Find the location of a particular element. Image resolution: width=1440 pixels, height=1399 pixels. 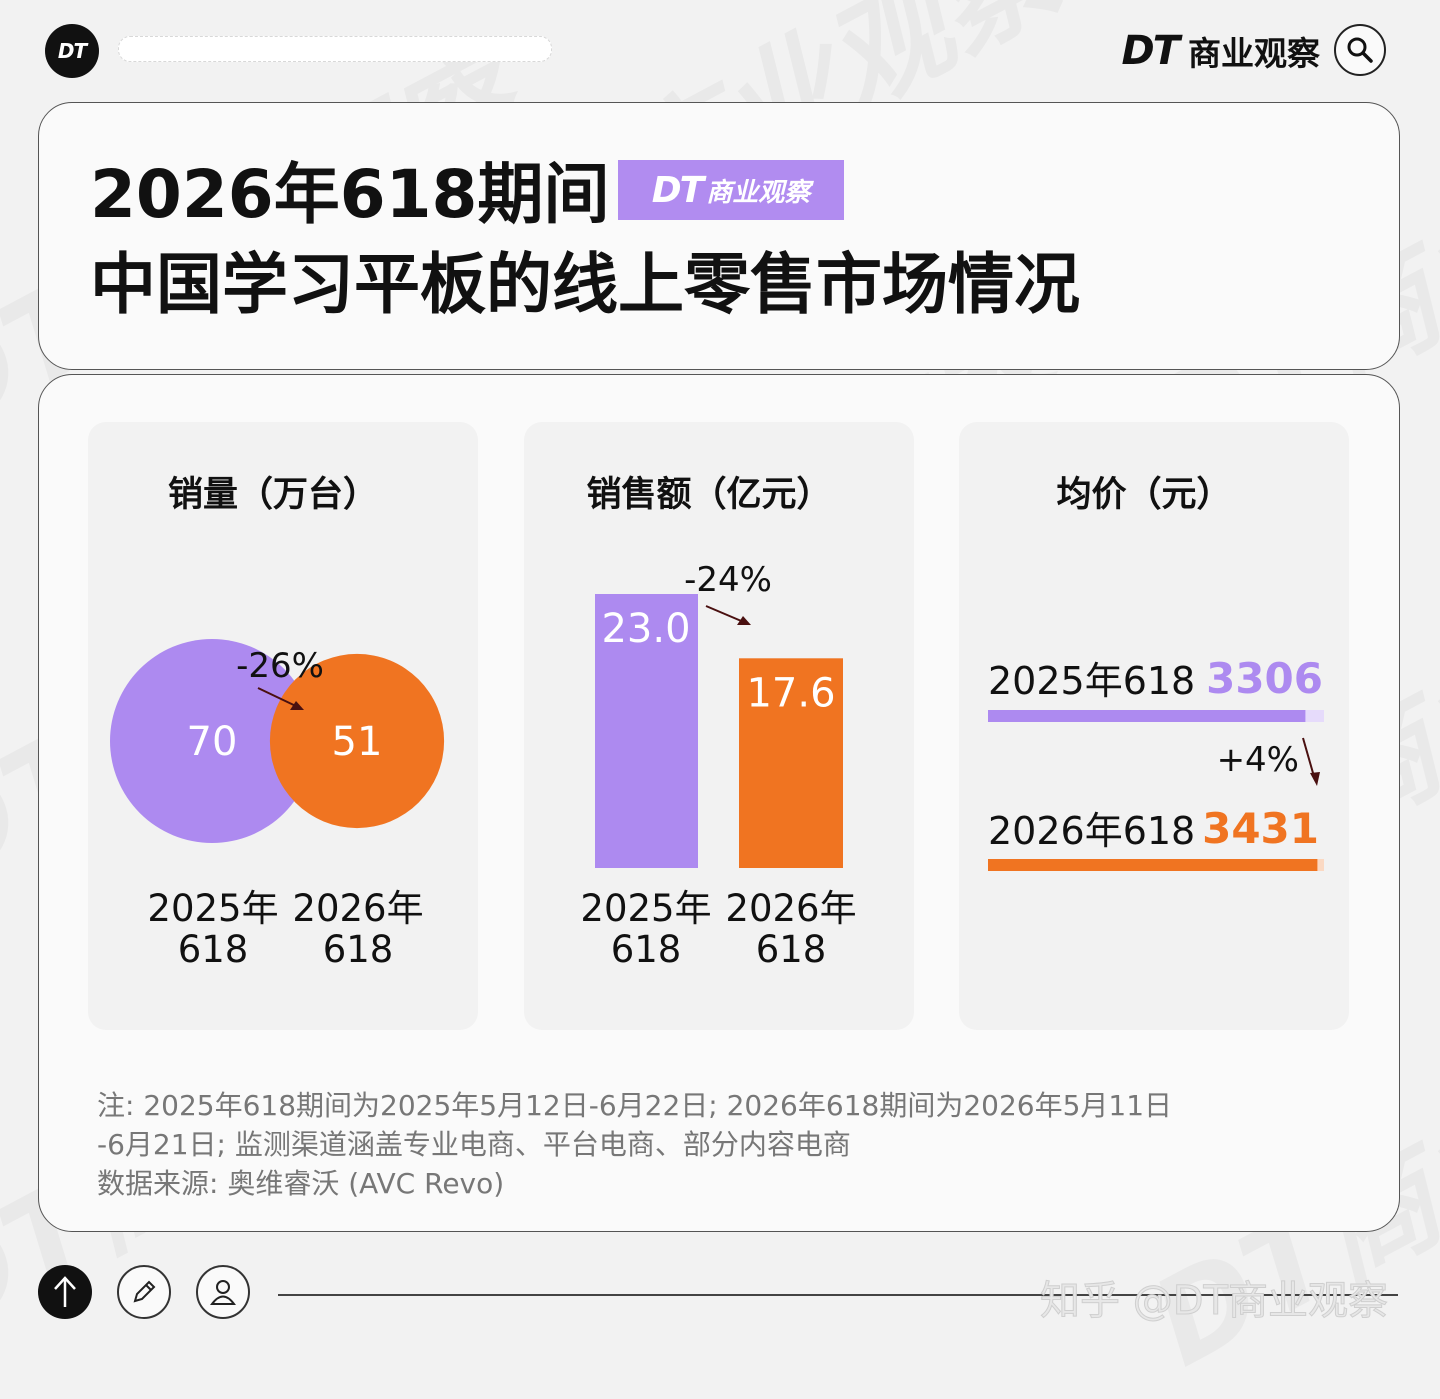

arrow-up-icon is located at coordinates (65, 1291).